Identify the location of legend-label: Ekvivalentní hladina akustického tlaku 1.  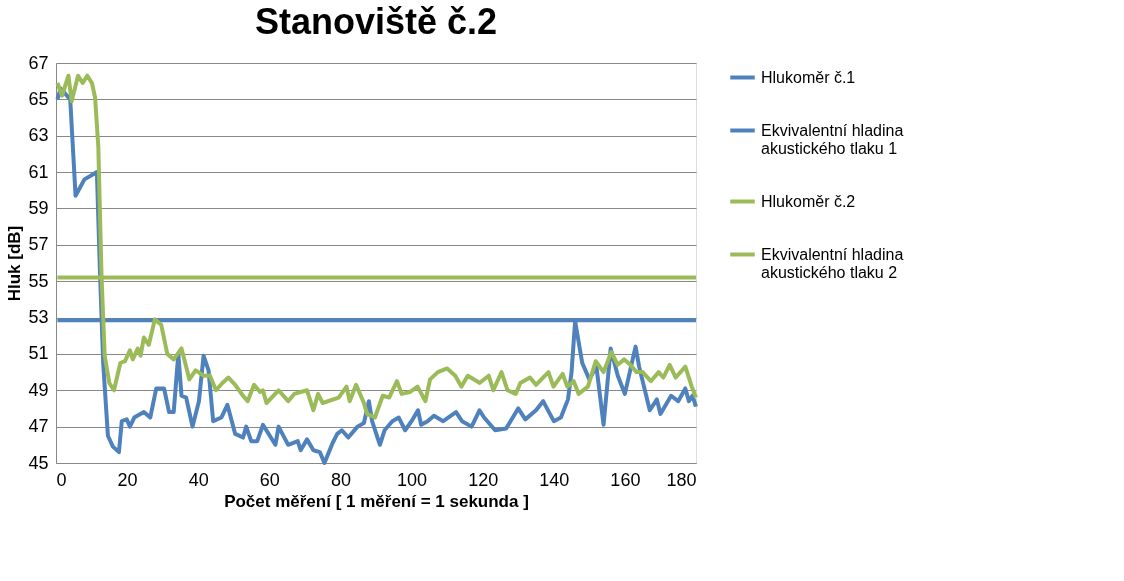
(832, 139).